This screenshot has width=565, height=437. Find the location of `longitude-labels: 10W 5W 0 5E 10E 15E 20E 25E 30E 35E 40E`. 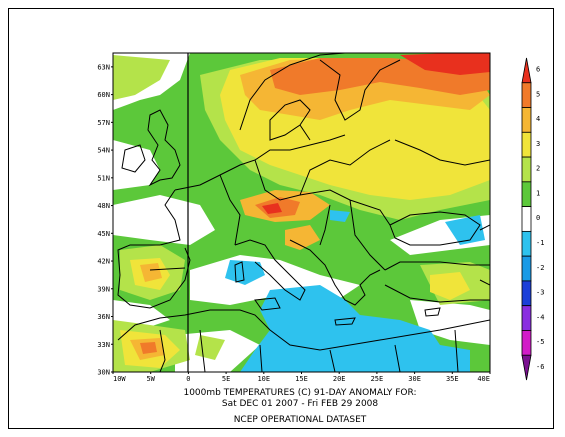

longitude-labels: 10W 5W 0 5E 10E 15E 20E 25E 30E 35E 40E is located at coordinates (301, 377).